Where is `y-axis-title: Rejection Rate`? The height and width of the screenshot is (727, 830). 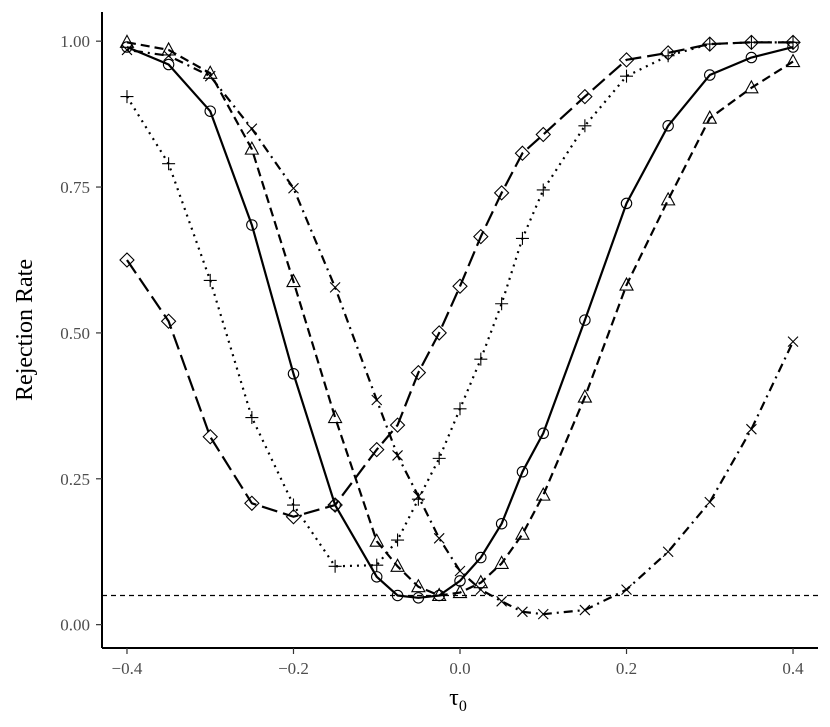
y-axis-title: Rejection Rate is located at coordinates (25, 330).